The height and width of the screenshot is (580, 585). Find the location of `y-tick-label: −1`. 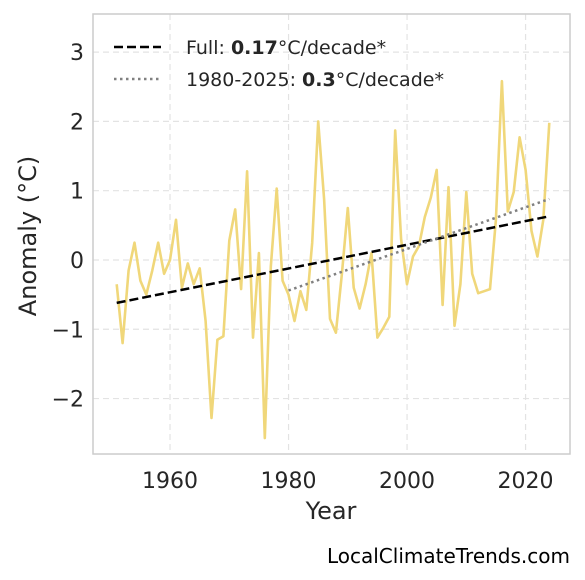

y-tick-label: −1 is located at coordinates (68, 330).